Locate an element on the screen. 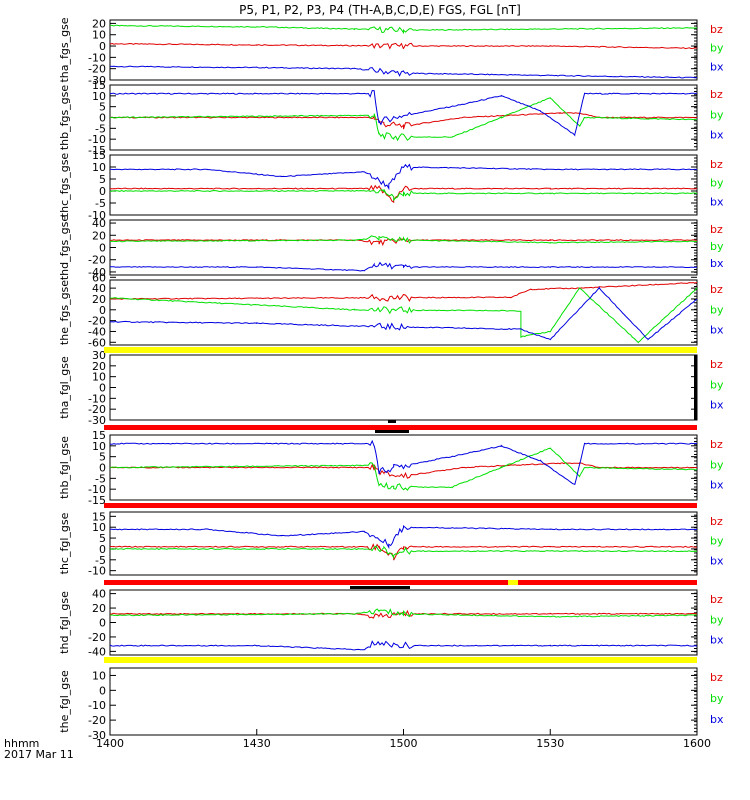 Image resolution: width=750 pixels, height=800 pixels. panel-the_fgl_gse: 10 0 -10 -20 -30 the_fgl_gse bz by bx is located at coordinates (391, 704).